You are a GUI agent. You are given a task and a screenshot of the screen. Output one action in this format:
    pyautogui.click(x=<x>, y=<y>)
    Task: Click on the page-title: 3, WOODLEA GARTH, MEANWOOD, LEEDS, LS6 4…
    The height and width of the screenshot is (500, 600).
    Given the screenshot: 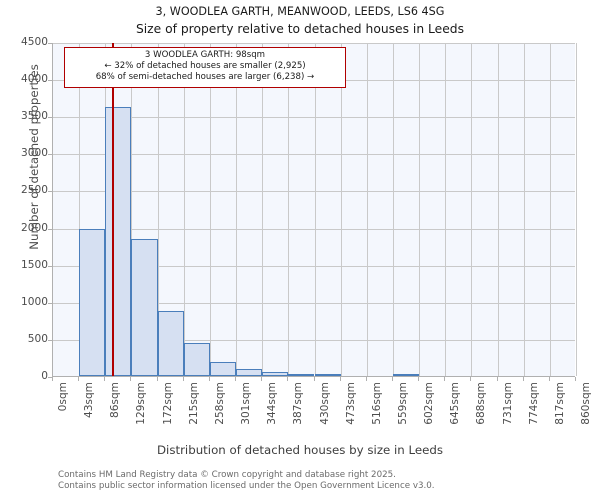 What is the action you would take?
    pyautogui.click(x=300, y=11)
    